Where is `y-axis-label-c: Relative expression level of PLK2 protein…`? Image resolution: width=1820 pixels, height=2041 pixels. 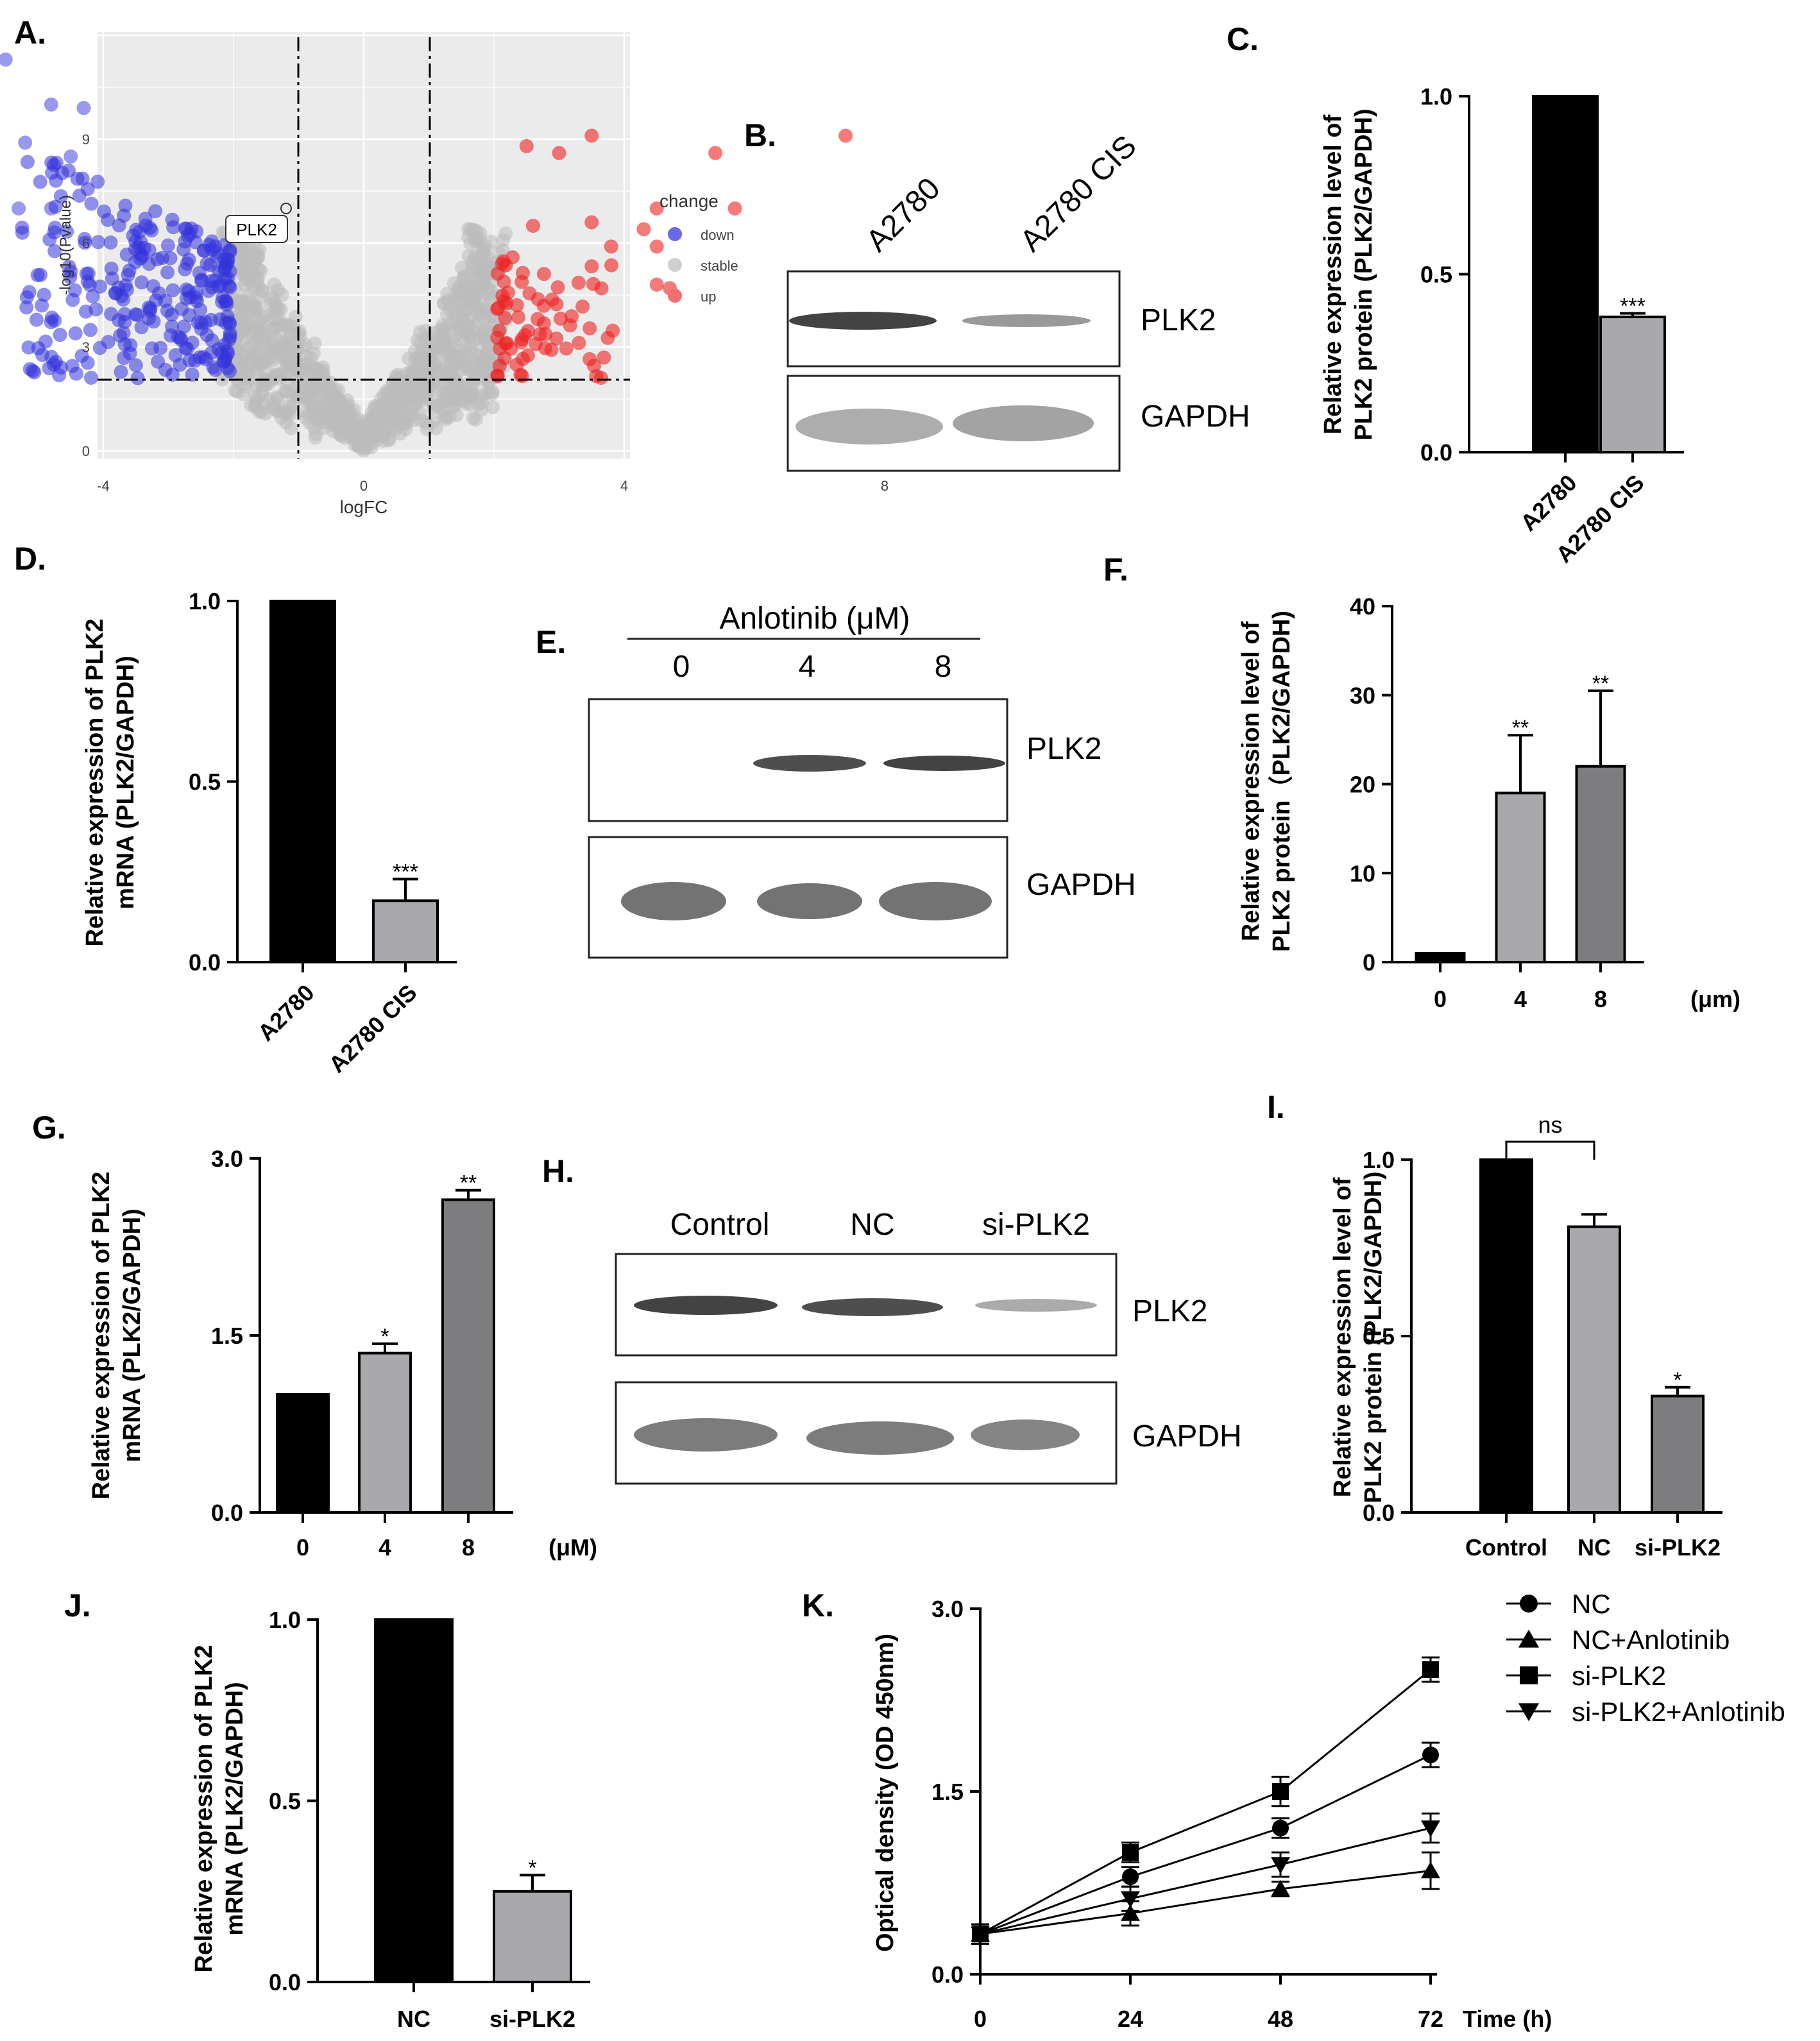
y-axis-label-c: Relative expression level of PLK2 protein… is located at coordinates (1348, 274).